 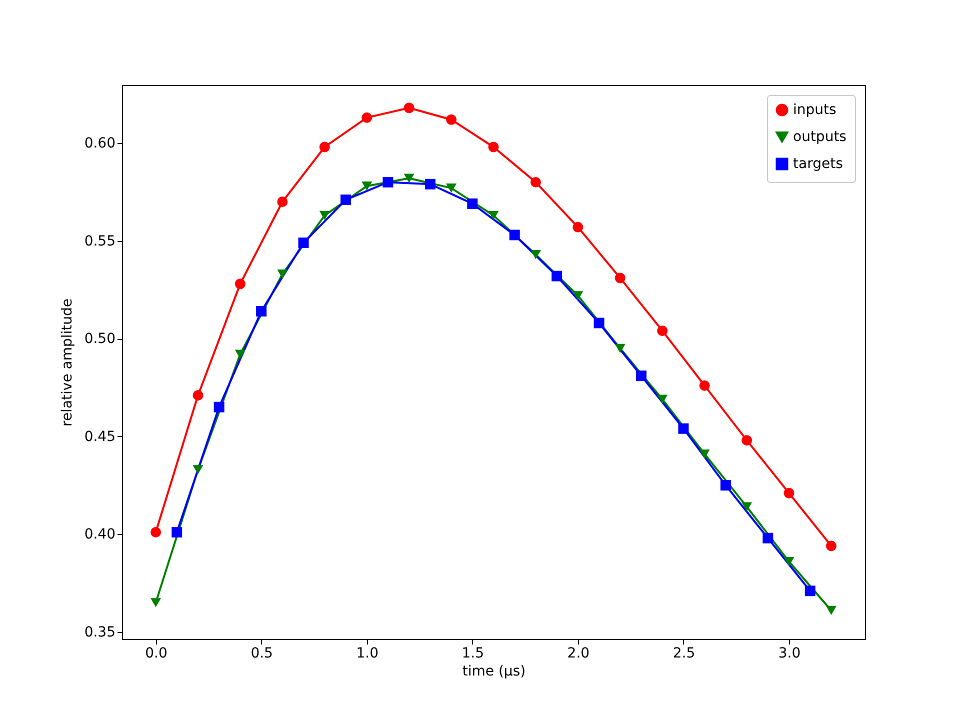 I want to click on y-tick-label: 0.50, so click(x=100, y=339).